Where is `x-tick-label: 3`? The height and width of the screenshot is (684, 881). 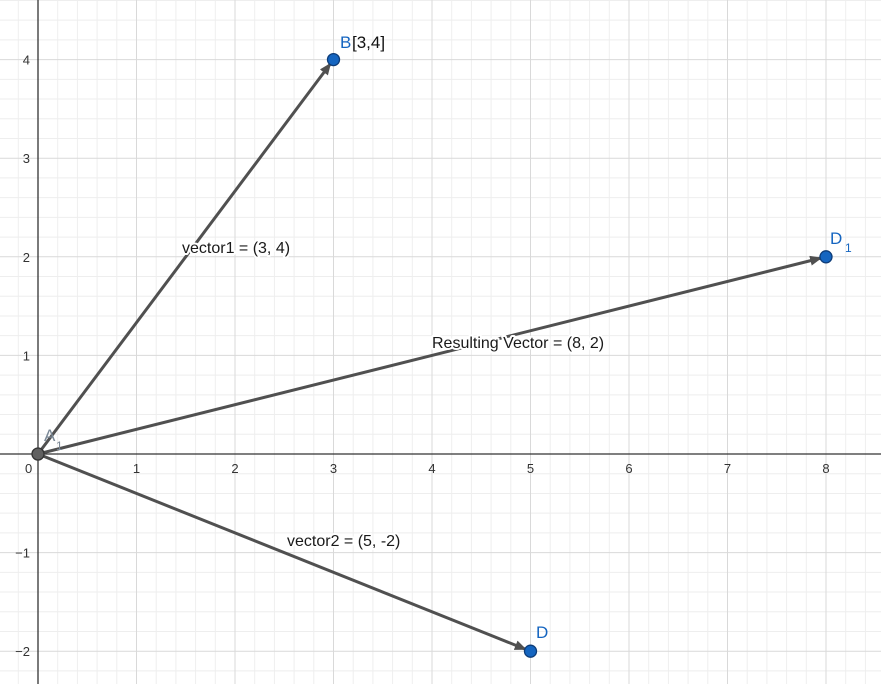 x-tick-label: 3 is located at coordinates (333, 468).